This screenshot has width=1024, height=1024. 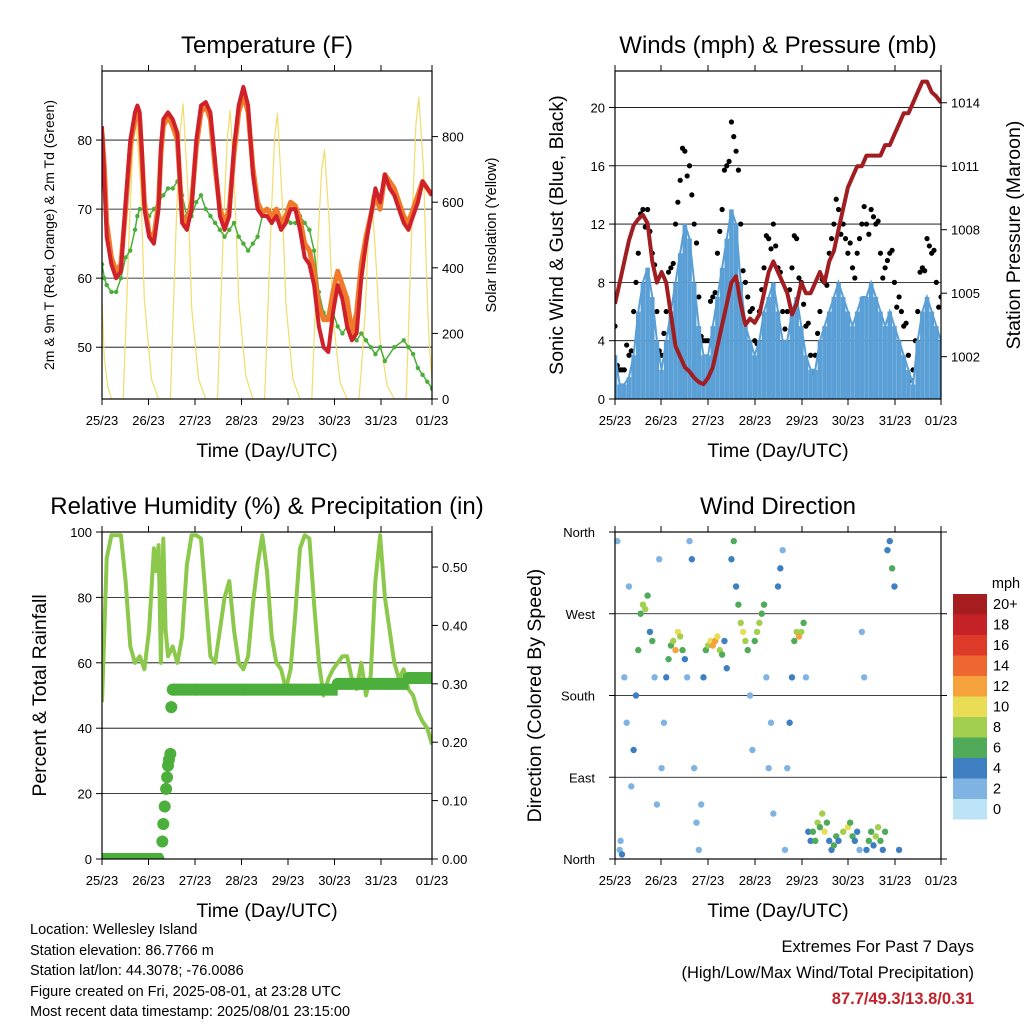 What do you see at coordinates (965, 293) in the screenshot?
I see `y2-tick-label: 1005` at bounding box center [965, 293].